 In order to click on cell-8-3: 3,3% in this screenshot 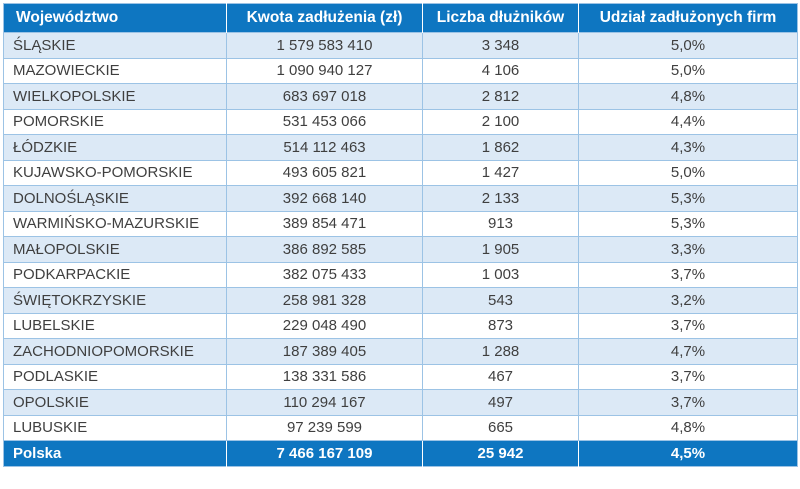, I will do `click(688, 249)`.